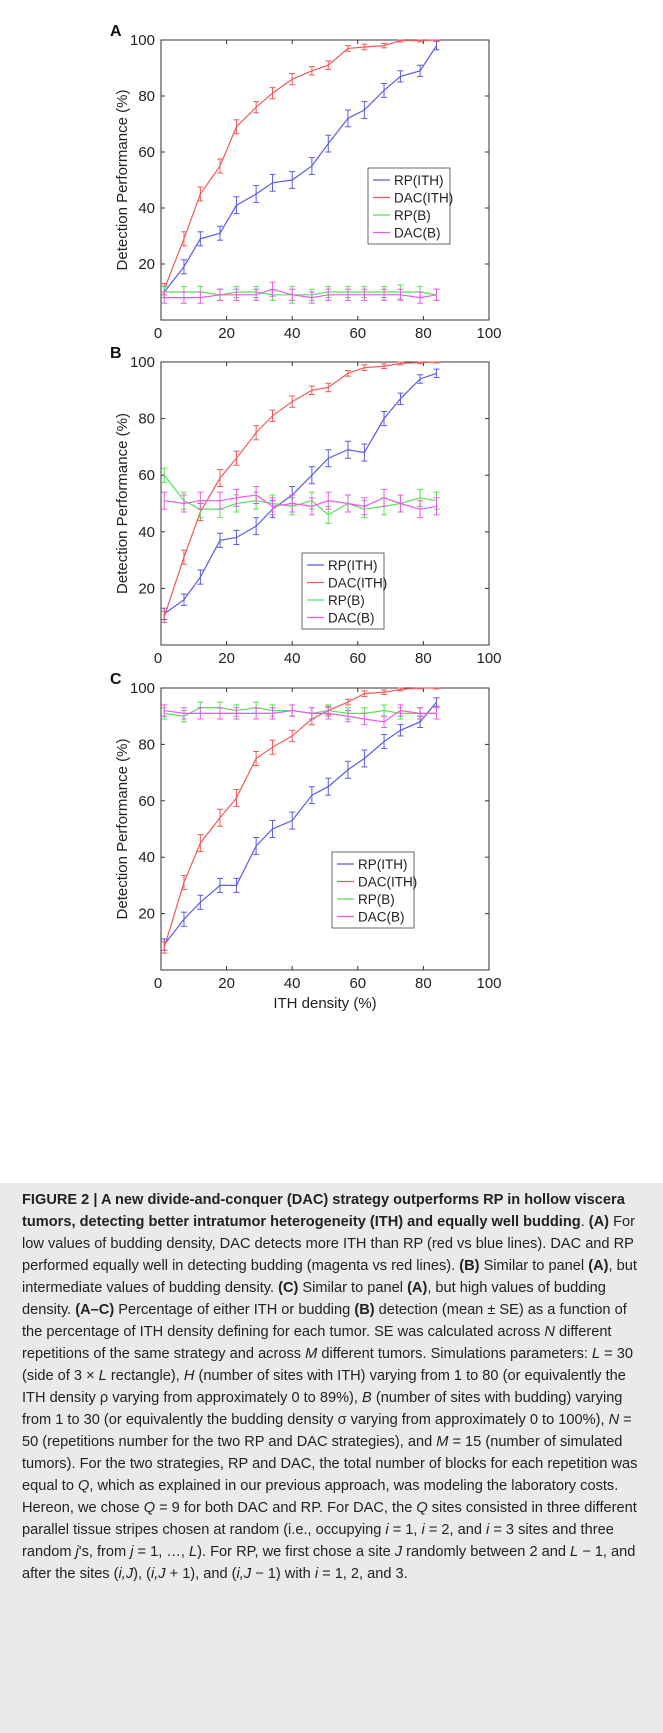 The width and height of the screenshot is (663, 1733). I want to click on panel-label: C, so click(116, 679).